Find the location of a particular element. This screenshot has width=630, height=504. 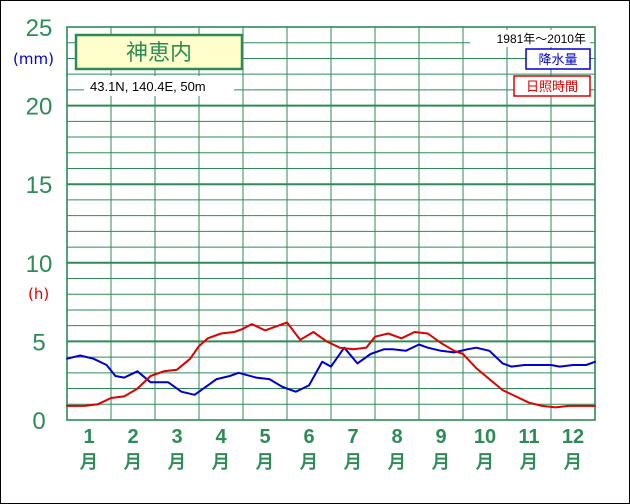

precip-unit-label: (mm) is located at coordinates (33, 59).